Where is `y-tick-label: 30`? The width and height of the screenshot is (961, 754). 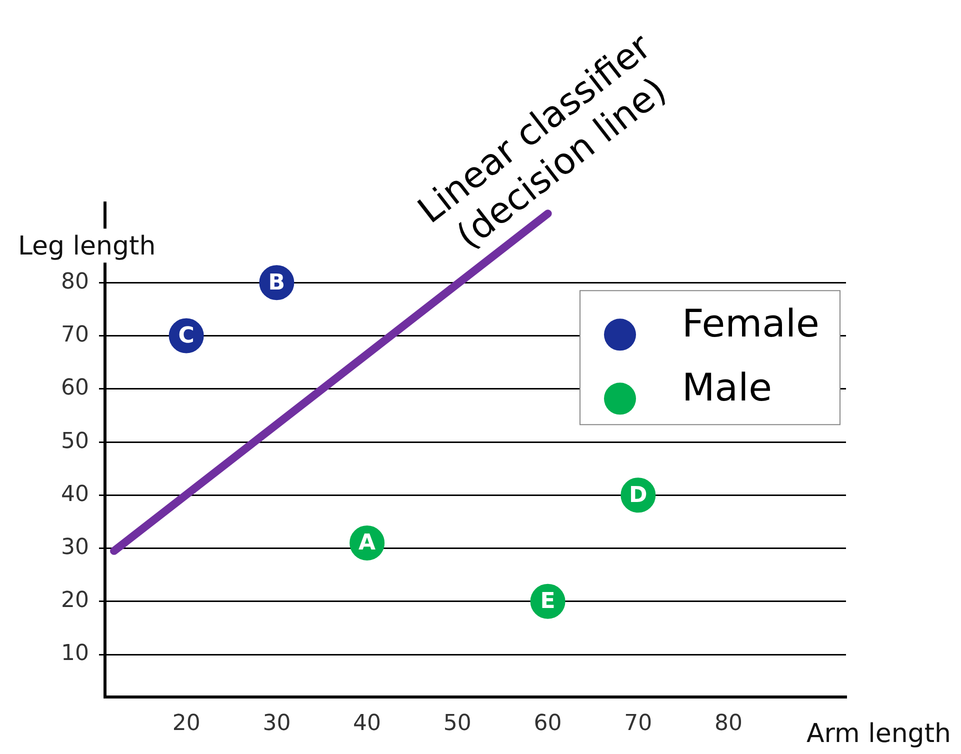 y-tick-label: 30 is located at coordinates (75, 547).